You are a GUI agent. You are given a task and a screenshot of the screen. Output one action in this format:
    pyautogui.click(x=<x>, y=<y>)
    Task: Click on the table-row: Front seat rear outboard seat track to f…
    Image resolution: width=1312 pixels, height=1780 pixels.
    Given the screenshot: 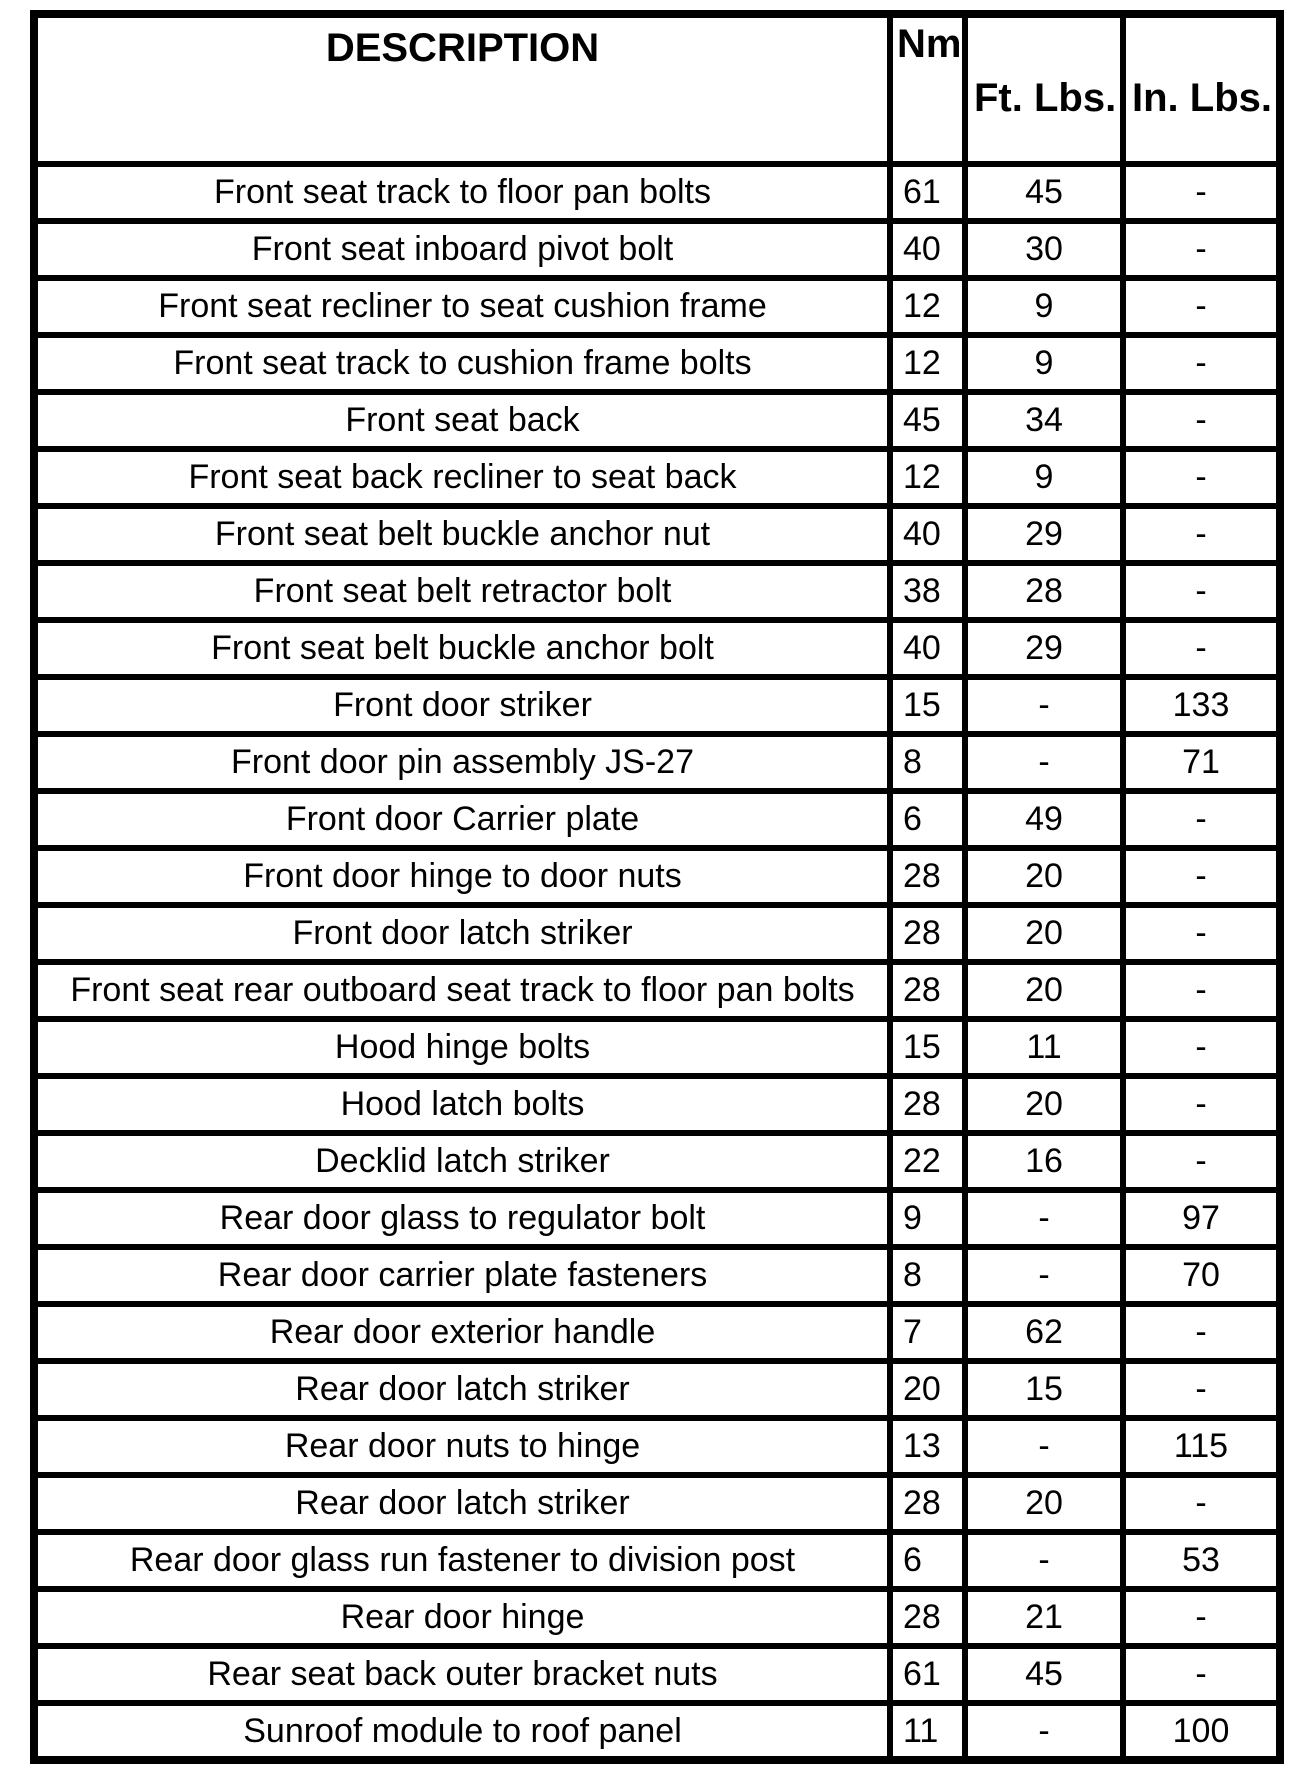 What is the action you would take?
    pyautogui.click(x=657, y=990)
    